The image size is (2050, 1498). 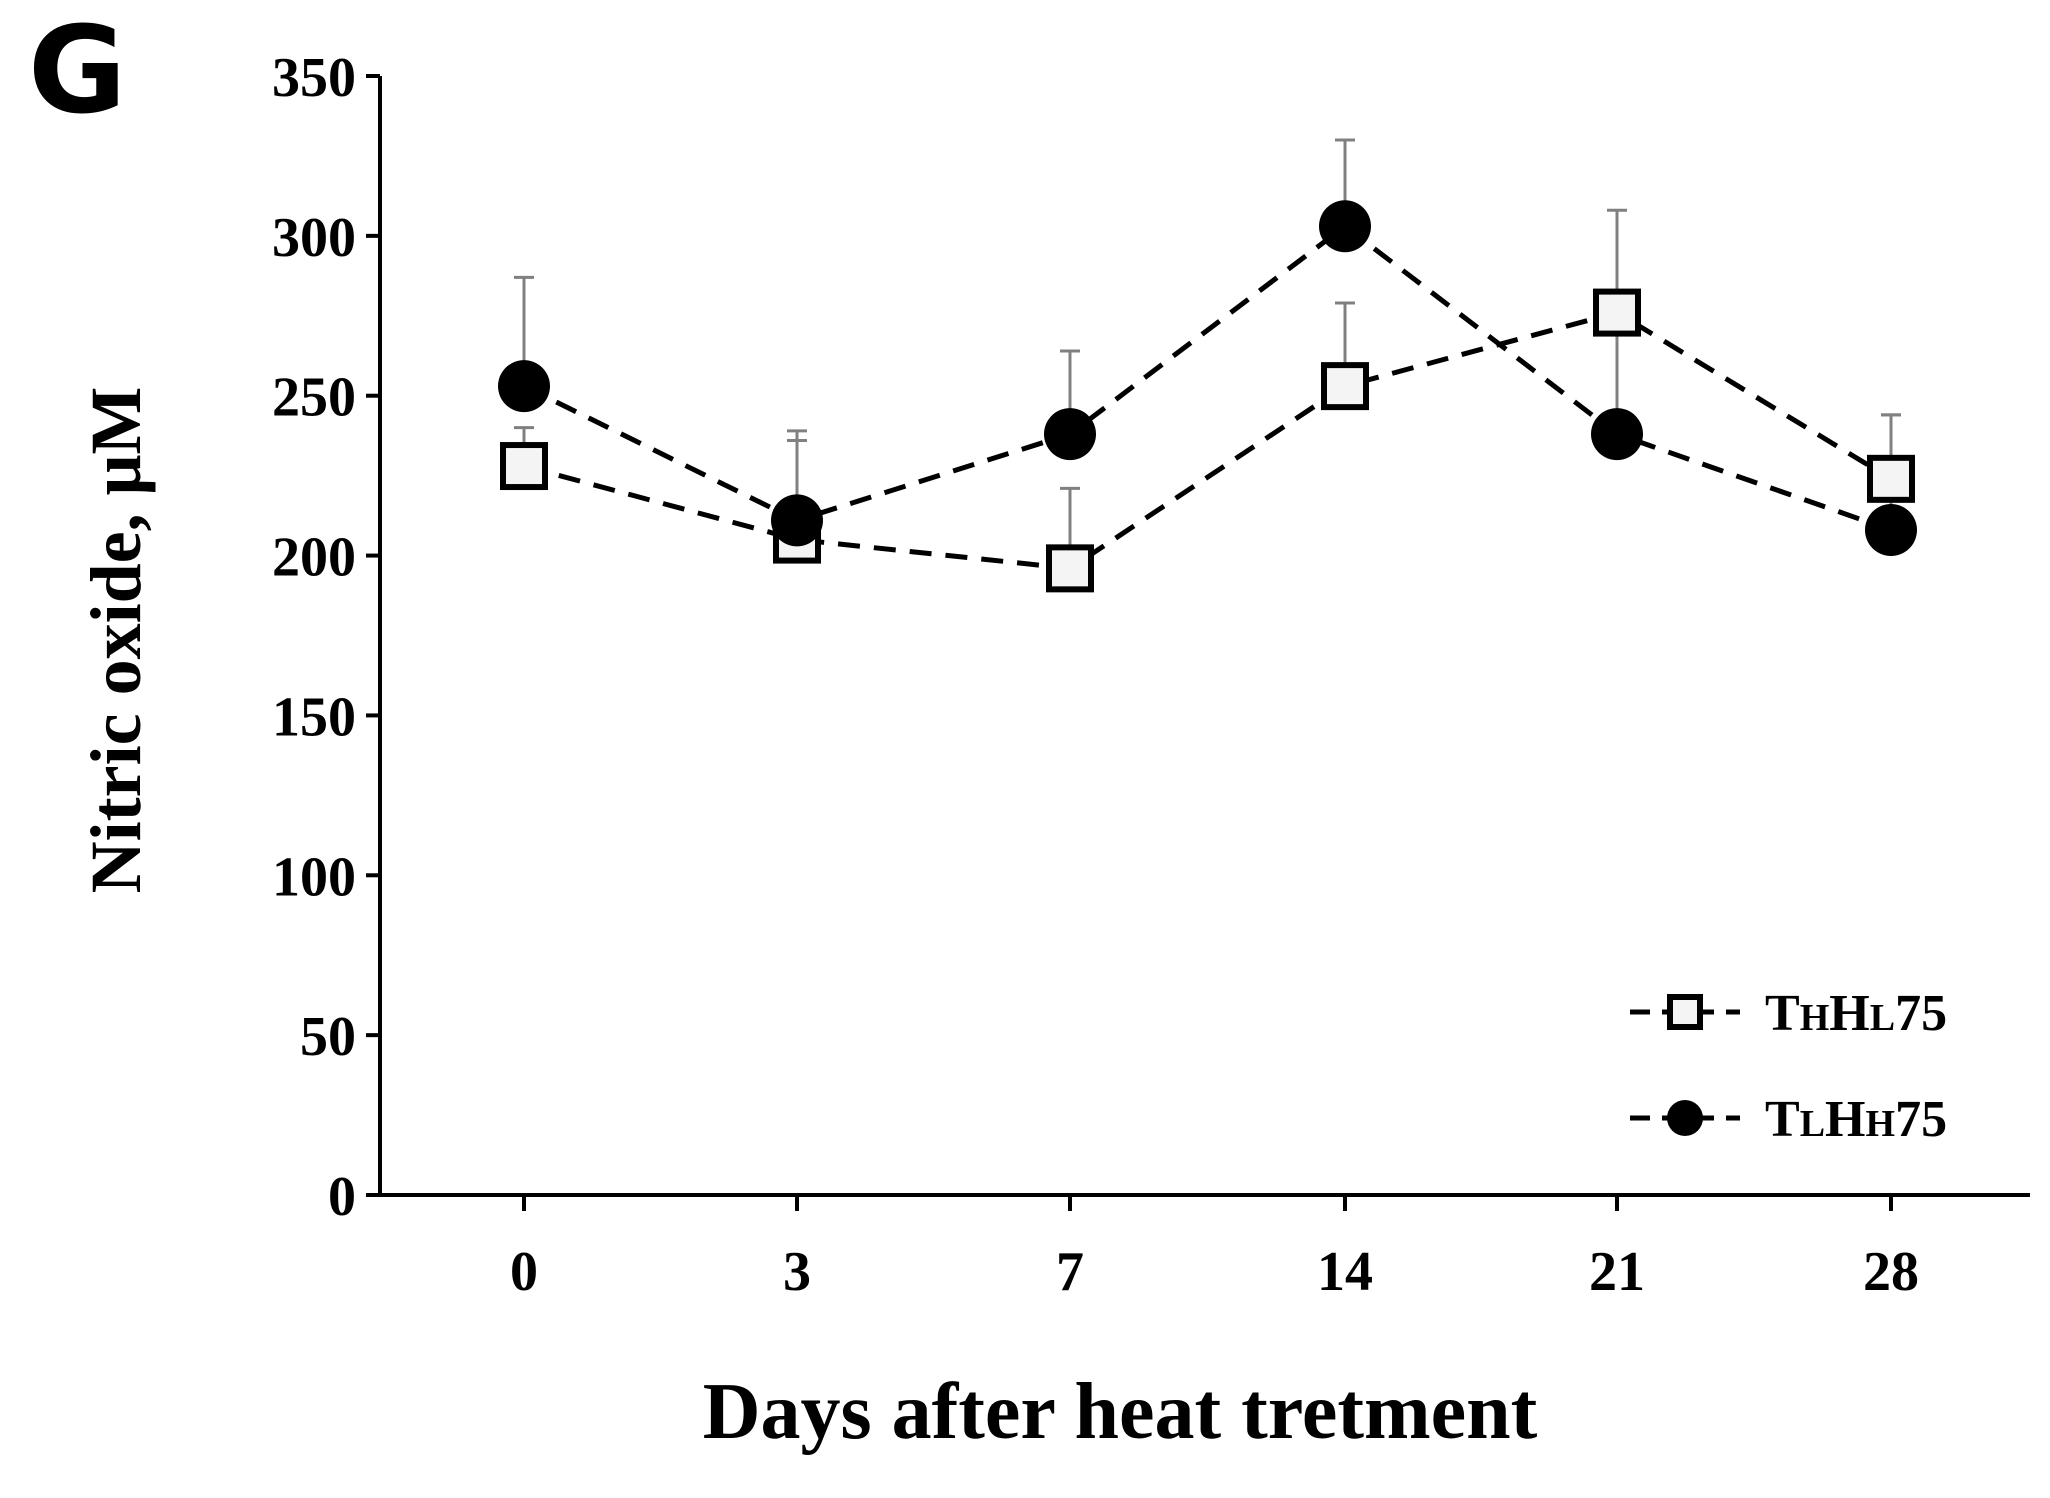 What do you see at coordinates (116, 640) in the screenshot?
I see `y-axis-title: Nitric oxide, μM` at bounding box center [116, 640].